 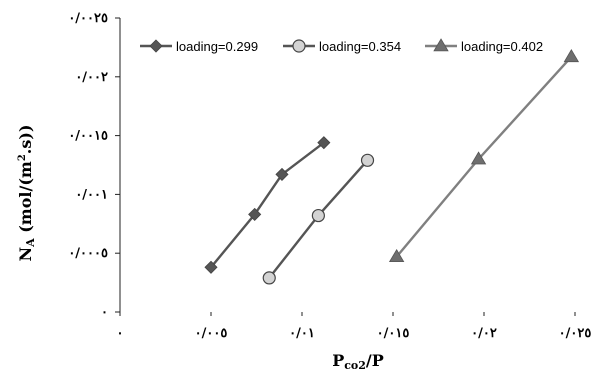 I want to click on x-tick-label: ٠, so click(x=120, y=333).